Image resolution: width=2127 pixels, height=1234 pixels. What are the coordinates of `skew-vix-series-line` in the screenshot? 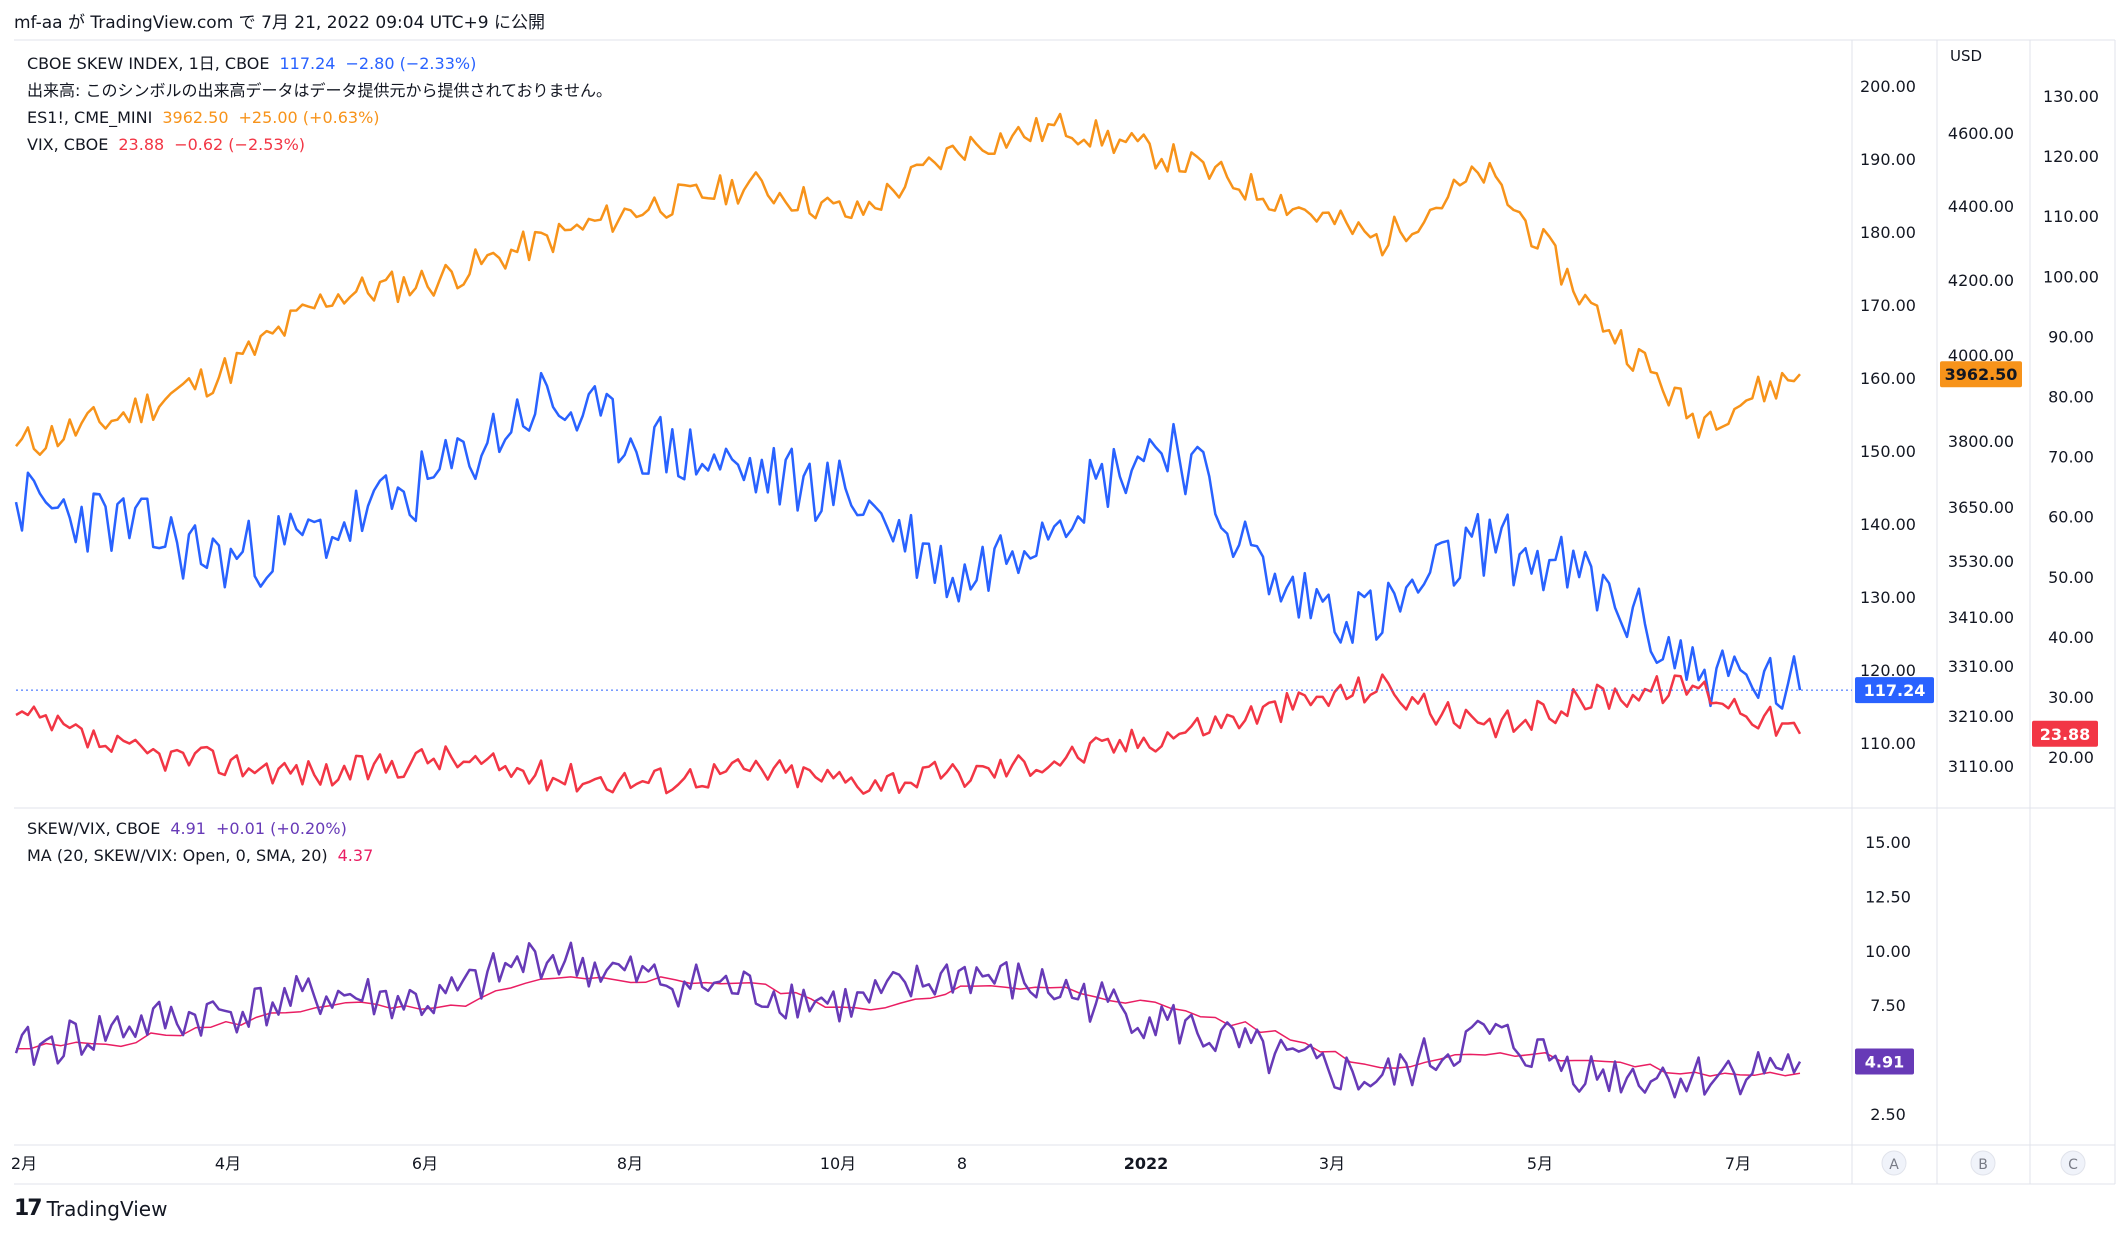 It's located at (908, 1020).